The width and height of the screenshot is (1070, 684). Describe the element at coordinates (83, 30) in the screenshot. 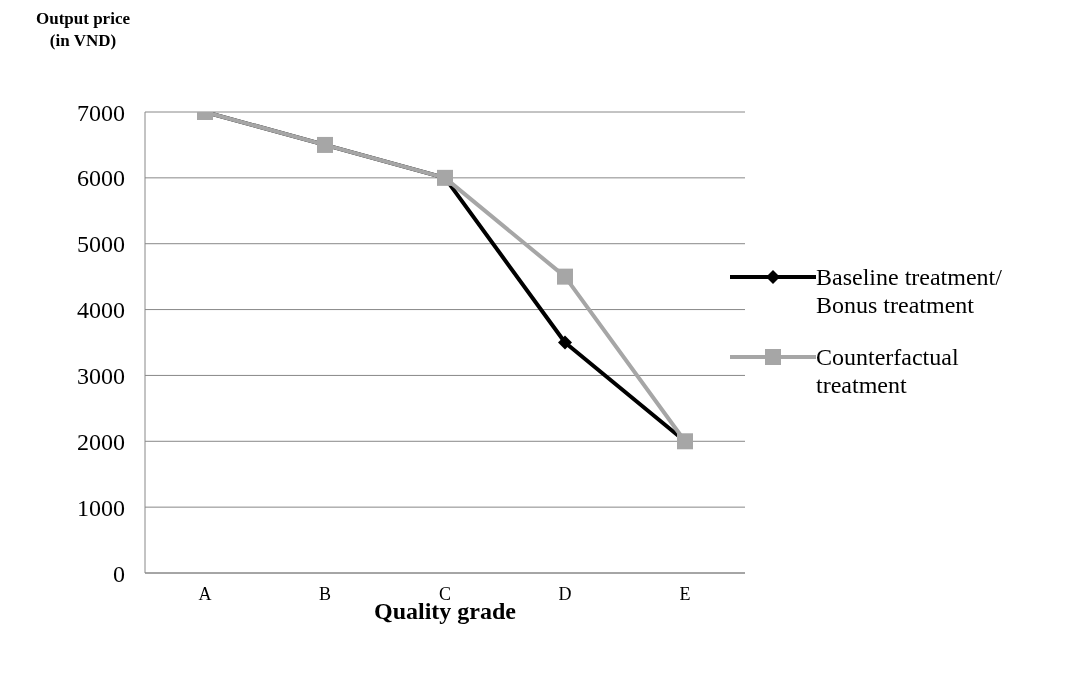

I see `y-axis-title: Output price (in VND)` at that location.